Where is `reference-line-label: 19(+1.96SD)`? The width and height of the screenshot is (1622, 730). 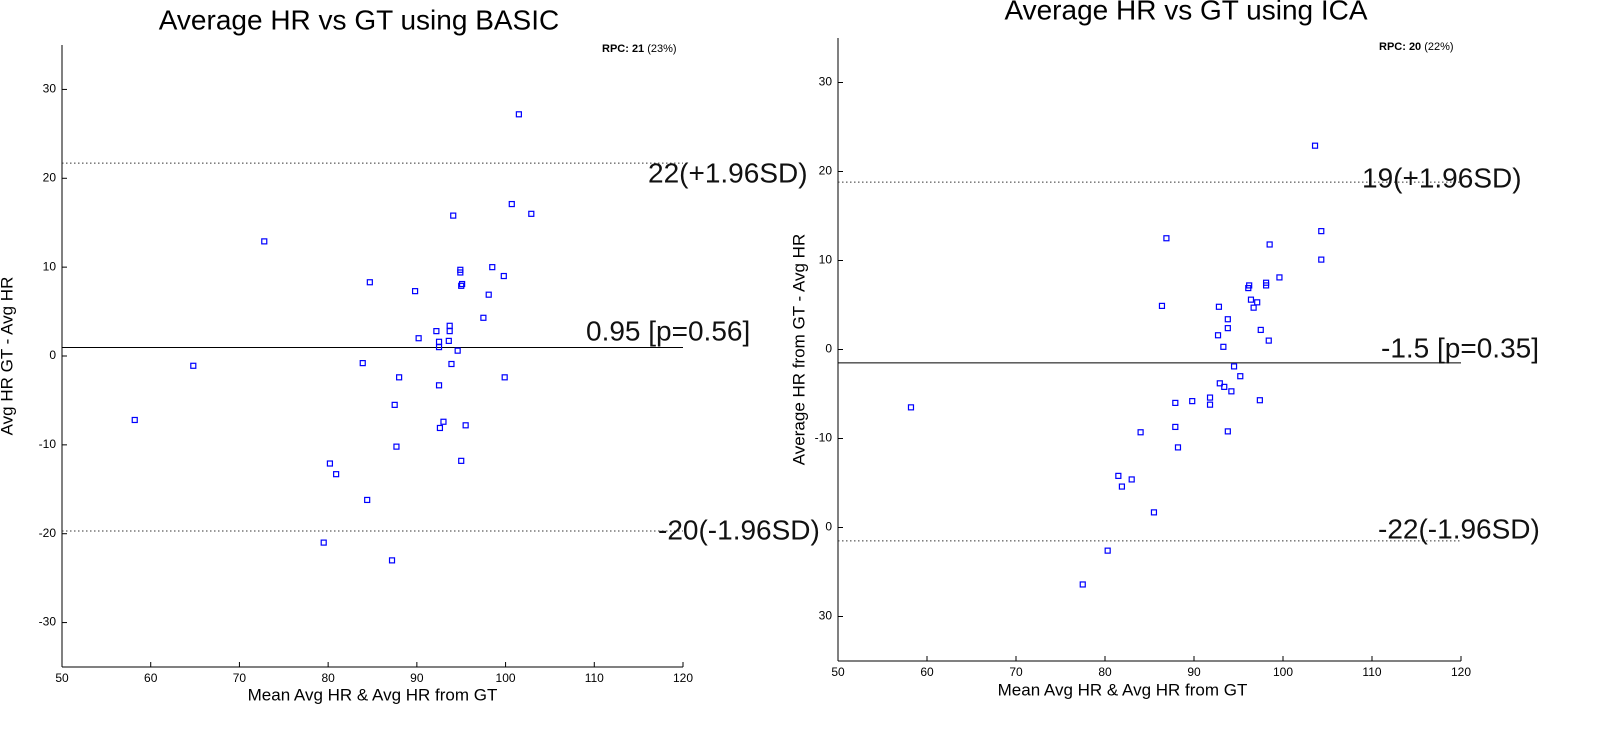
reference-line-label: 19(+1.96SD) is located at coordinates (1442, 177).